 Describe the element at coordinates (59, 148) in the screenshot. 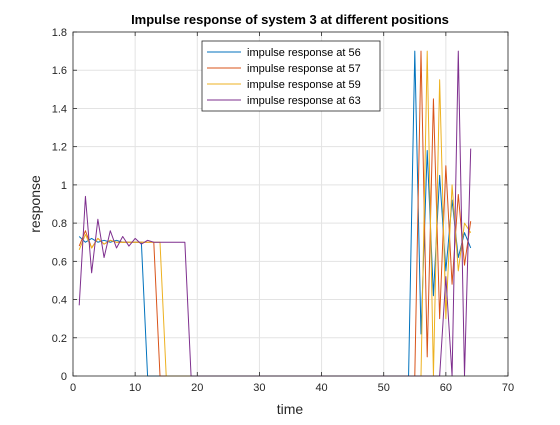

I see `y-tick-label: 1.2` at that location.